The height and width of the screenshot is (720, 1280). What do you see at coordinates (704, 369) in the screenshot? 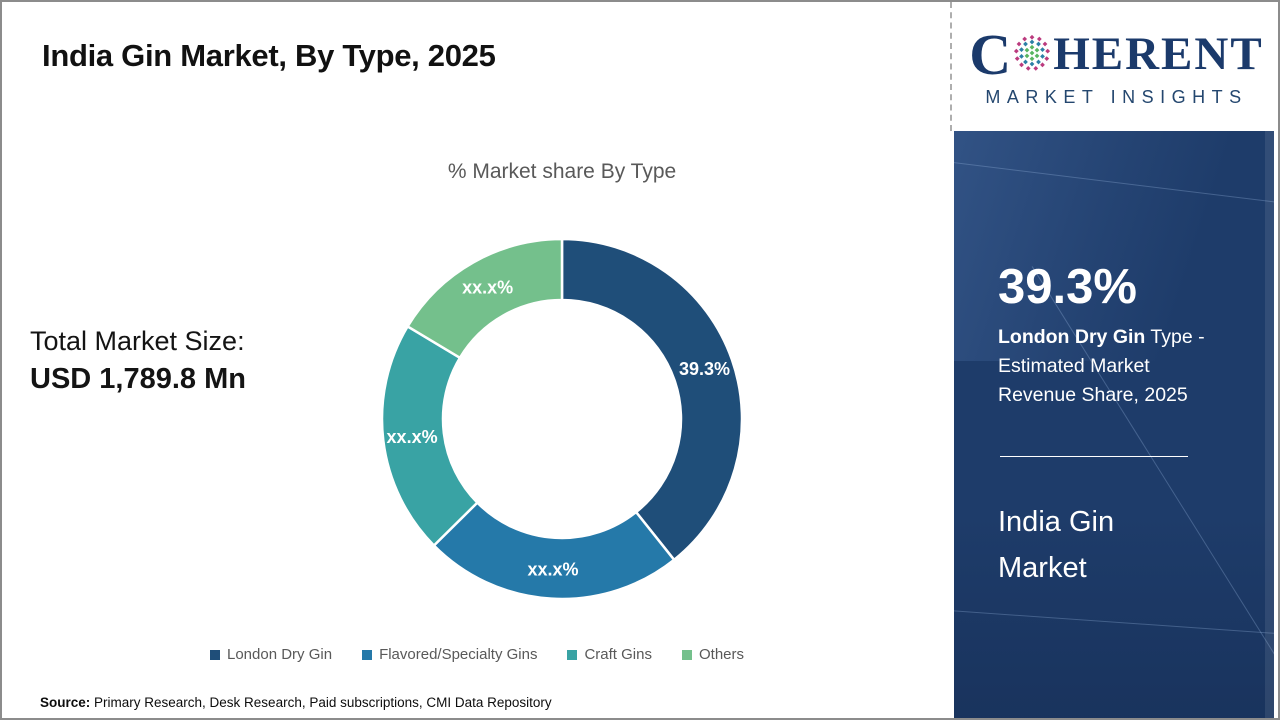
I see `donut-segment-label: 39.3%` at bounding box center [704, 369].